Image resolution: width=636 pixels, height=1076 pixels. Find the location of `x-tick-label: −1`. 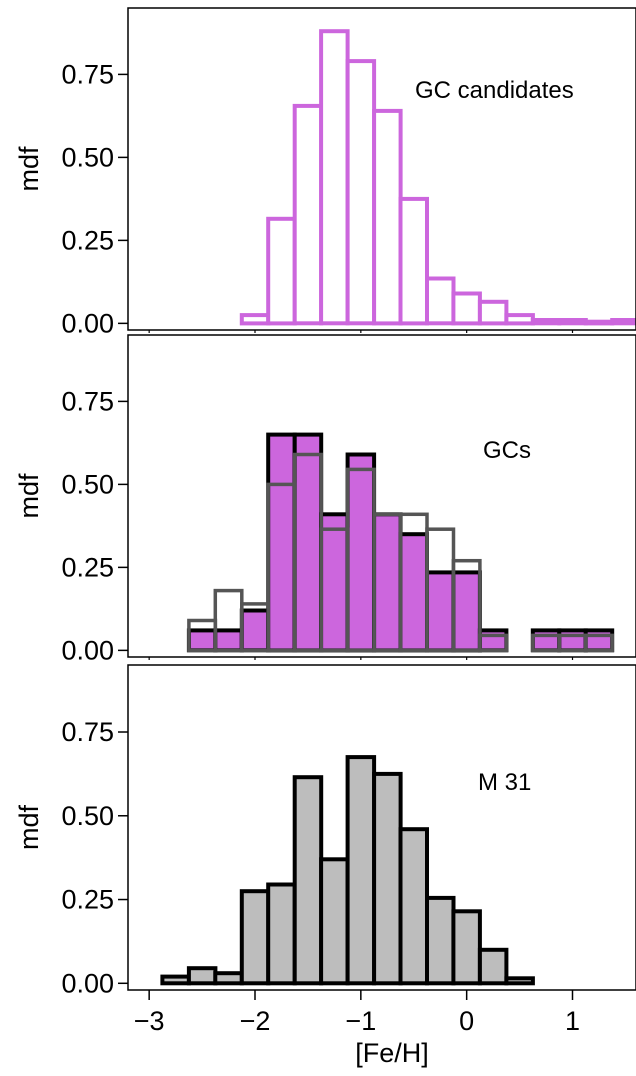

x-tick-label: −1 is located at coordinates (360, 1021).